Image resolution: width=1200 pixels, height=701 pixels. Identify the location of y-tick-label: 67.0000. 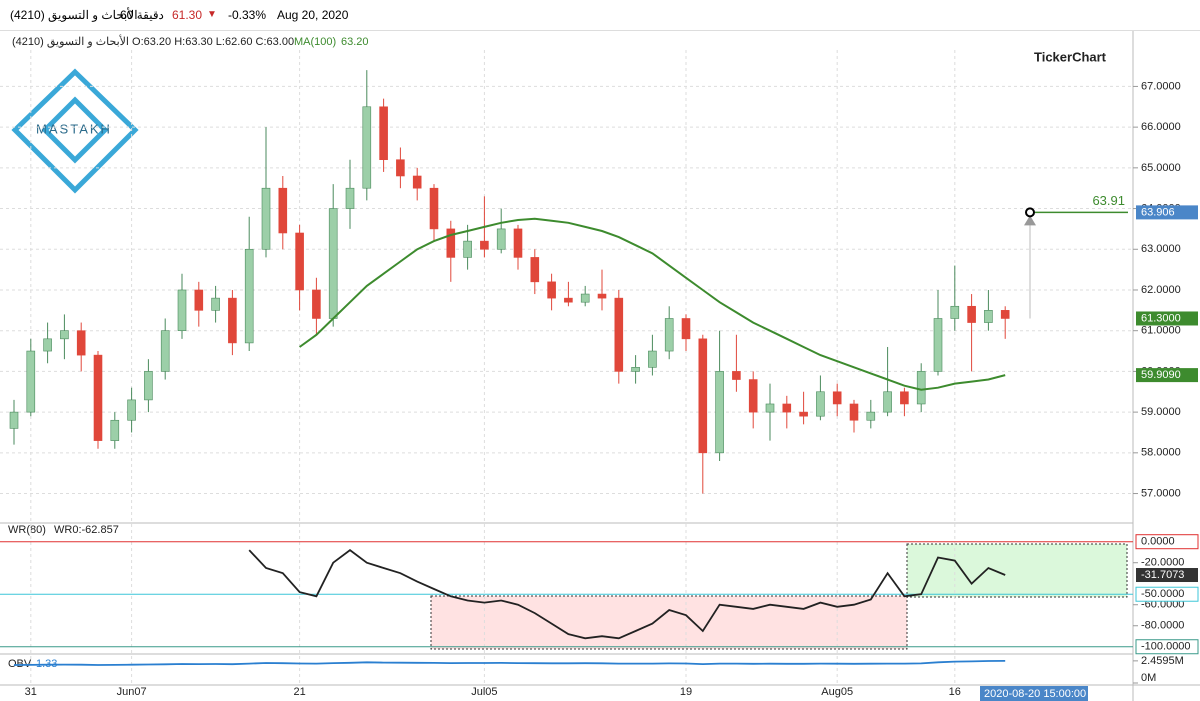
(1161, 86).